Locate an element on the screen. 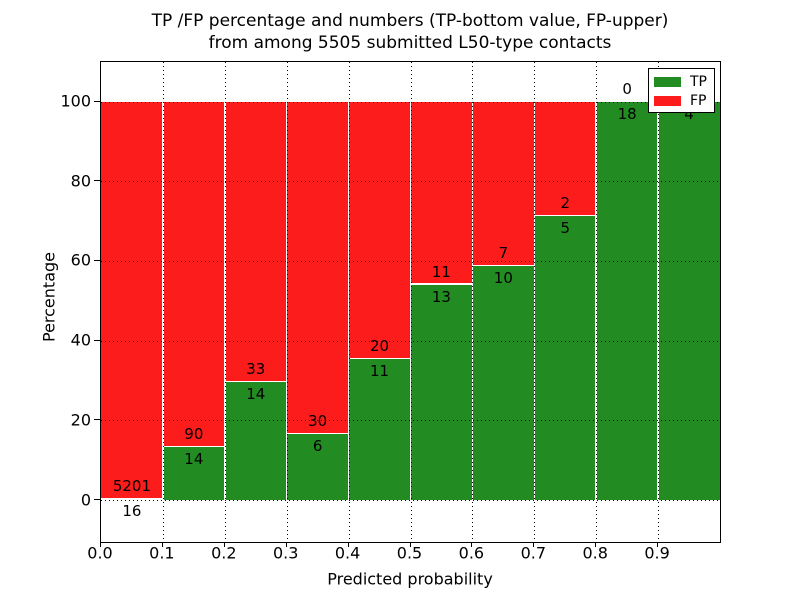 The height and width of the screenshot is (600, 800). y-tick-label: 60 is located at coordinates (80, 260).